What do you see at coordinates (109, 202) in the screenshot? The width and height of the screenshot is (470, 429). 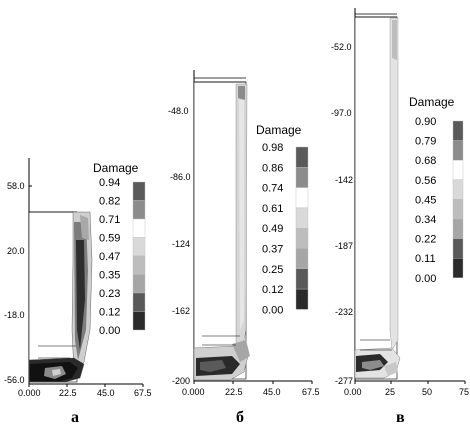 I see `legend-value-label: 0.82` at bounding box center [109, 202].